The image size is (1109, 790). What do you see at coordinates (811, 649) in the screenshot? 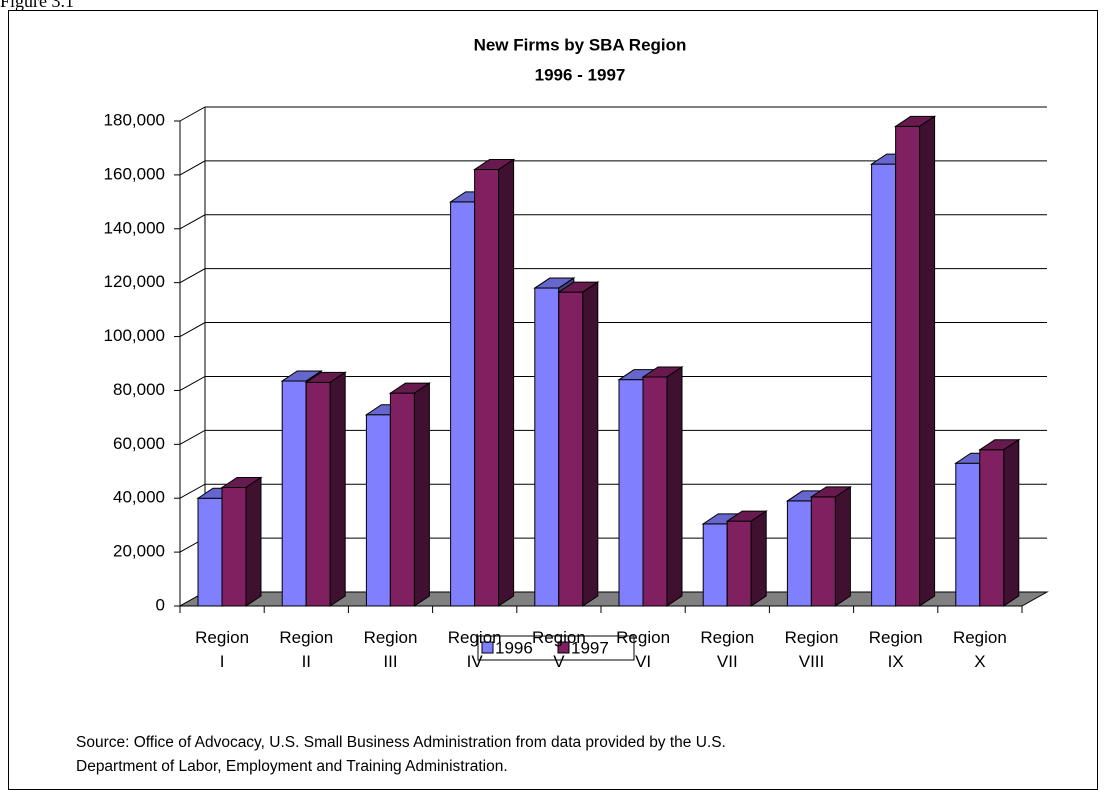
I see `x-tick-label: Region VIII` at bounding box center [811, 649].